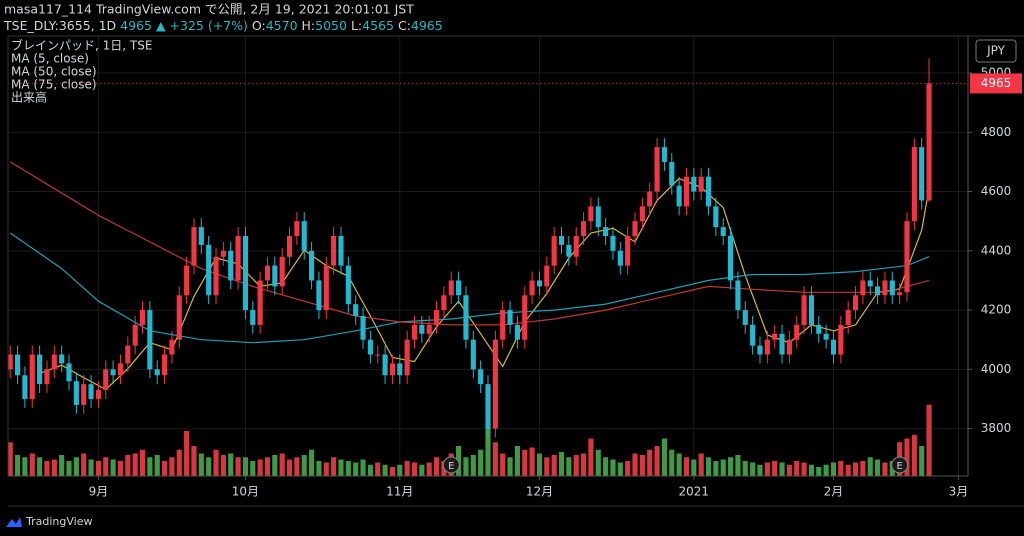 Image resolution: width=1024 pixels, height=536 pixels. What do you see at coordinates (29, 97) in the screenshot?
I see `legend-volume: 出来高` at bounding box center [29, 97].